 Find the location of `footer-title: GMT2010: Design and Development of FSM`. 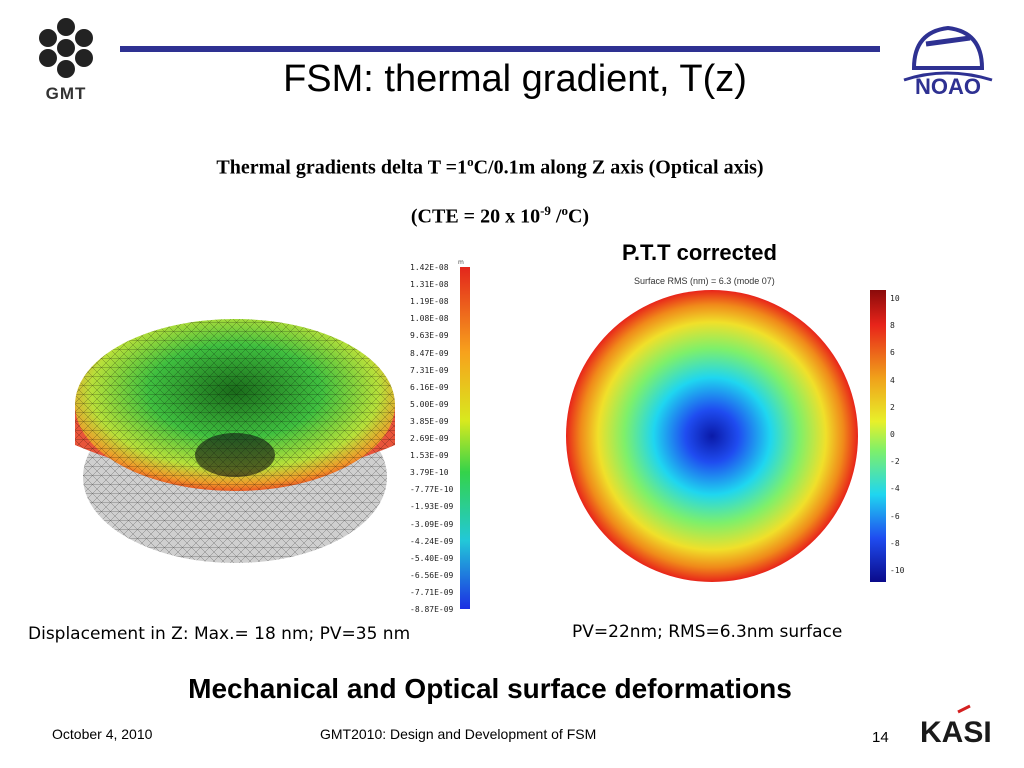

footer-title: GMT2010: Design and Development of FSM is located at coordinates (458, 734).